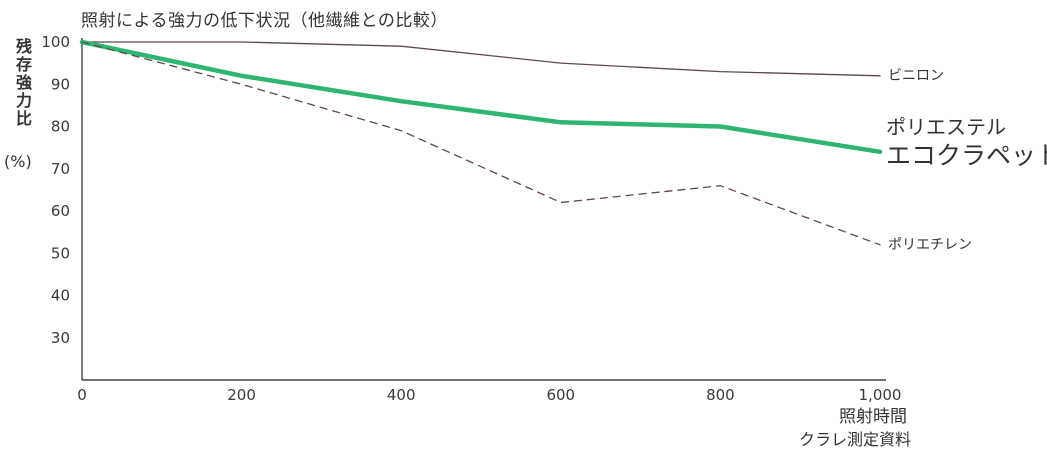  I want to click on y-tick-label: 30, so click(60, 338).